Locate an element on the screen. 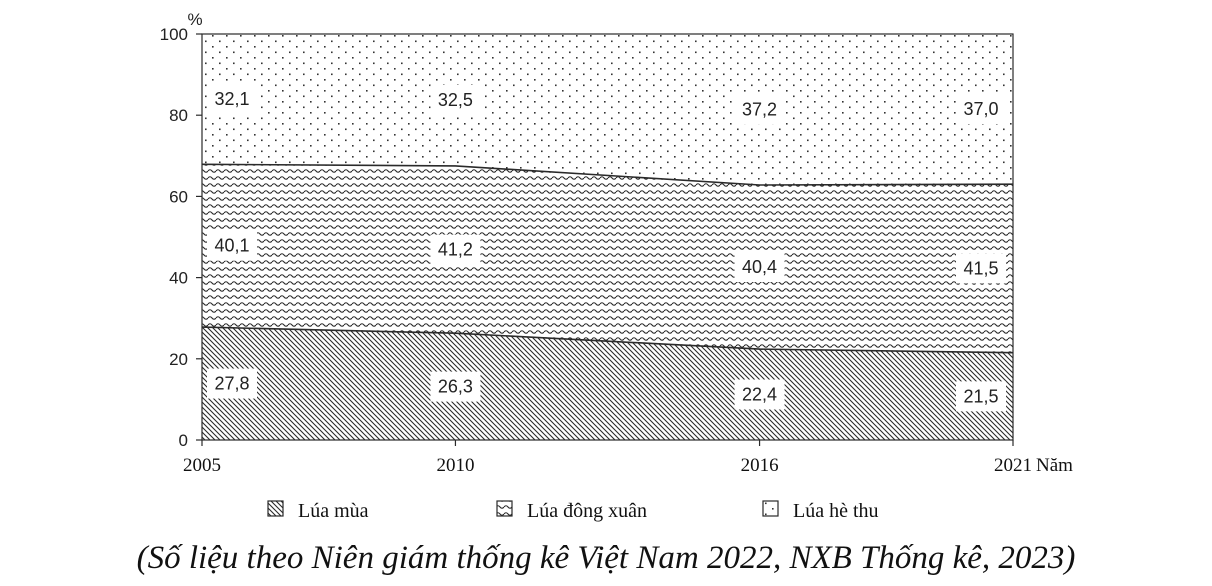 Image resolution: width=1212 pixels, height=586 pixels. x-tick-label: 2021 is located at coordinates (1013, 465).